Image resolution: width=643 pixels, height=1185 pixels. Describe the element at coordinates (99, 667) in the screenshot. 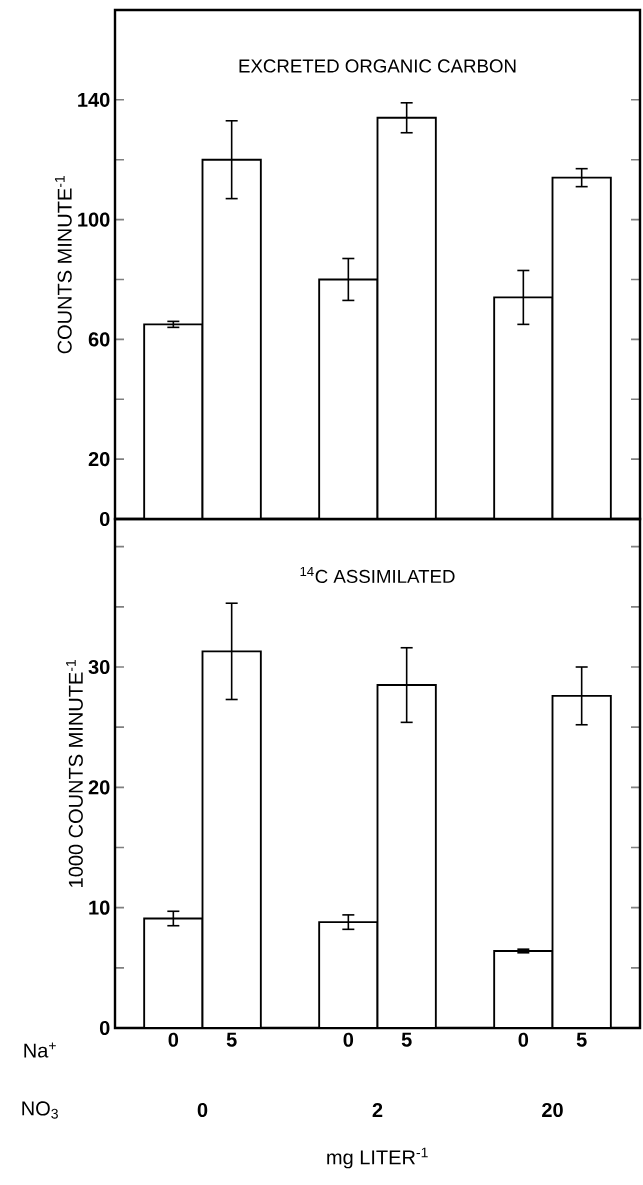

I see `y-tick-label: 30` at that location.